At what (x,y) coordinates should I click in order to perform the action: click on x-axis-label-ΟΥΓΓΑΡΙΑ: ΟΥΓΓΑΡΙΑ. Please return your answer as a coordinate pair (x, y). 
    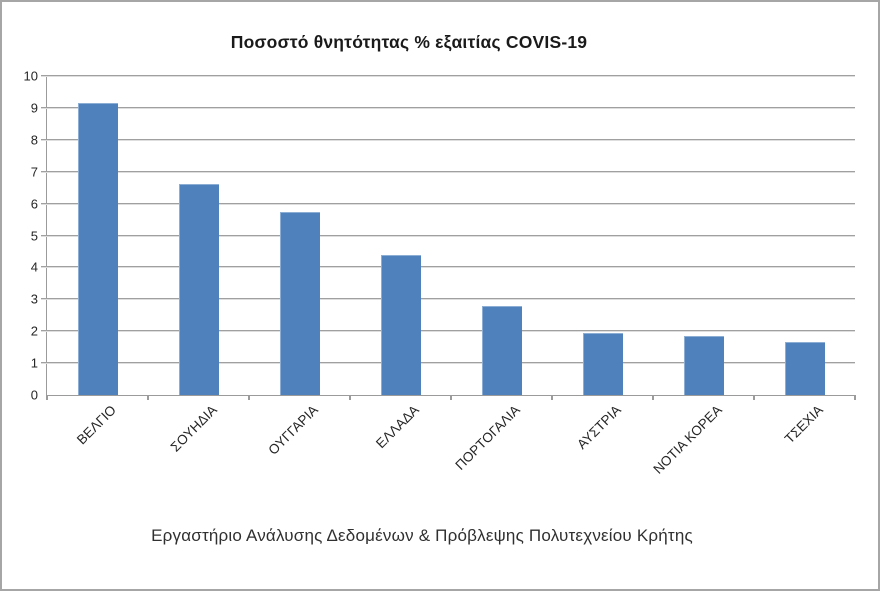
    Looking at the image, I should click on (292, 430).